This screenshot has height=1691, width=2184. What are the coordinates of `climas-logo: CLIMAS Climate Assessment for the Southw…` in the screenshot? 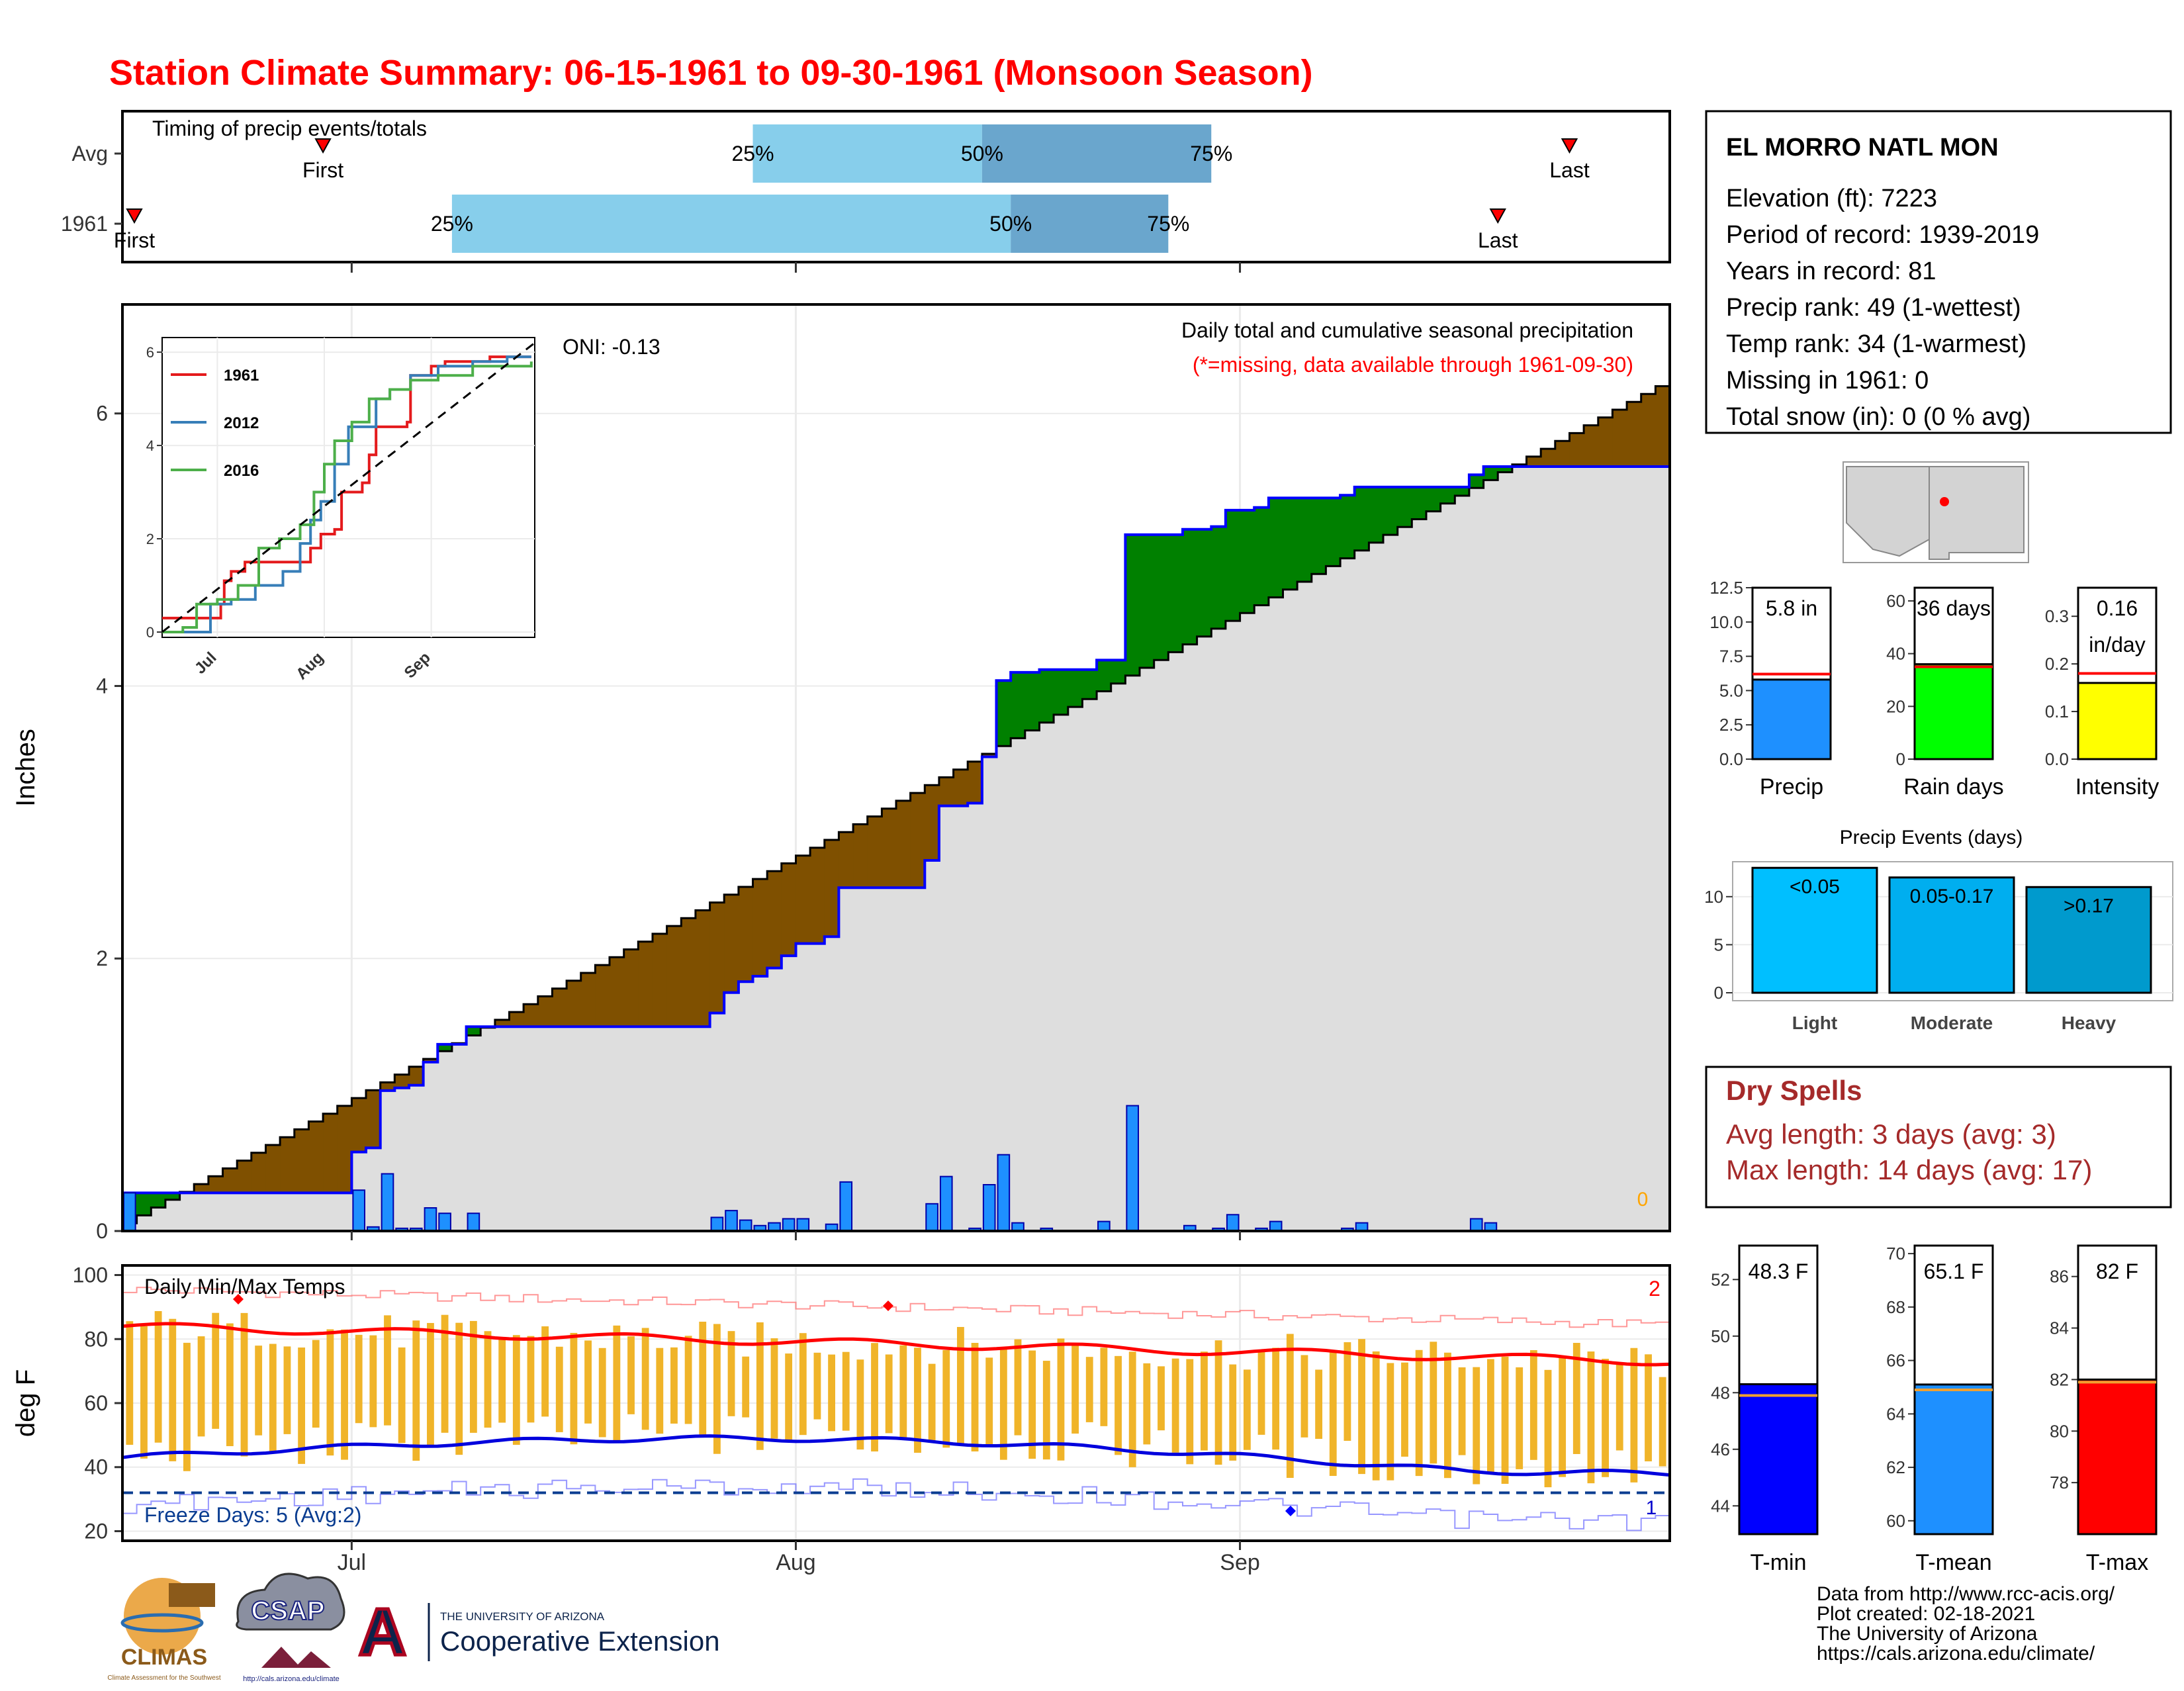 It's located at (164, 1630).